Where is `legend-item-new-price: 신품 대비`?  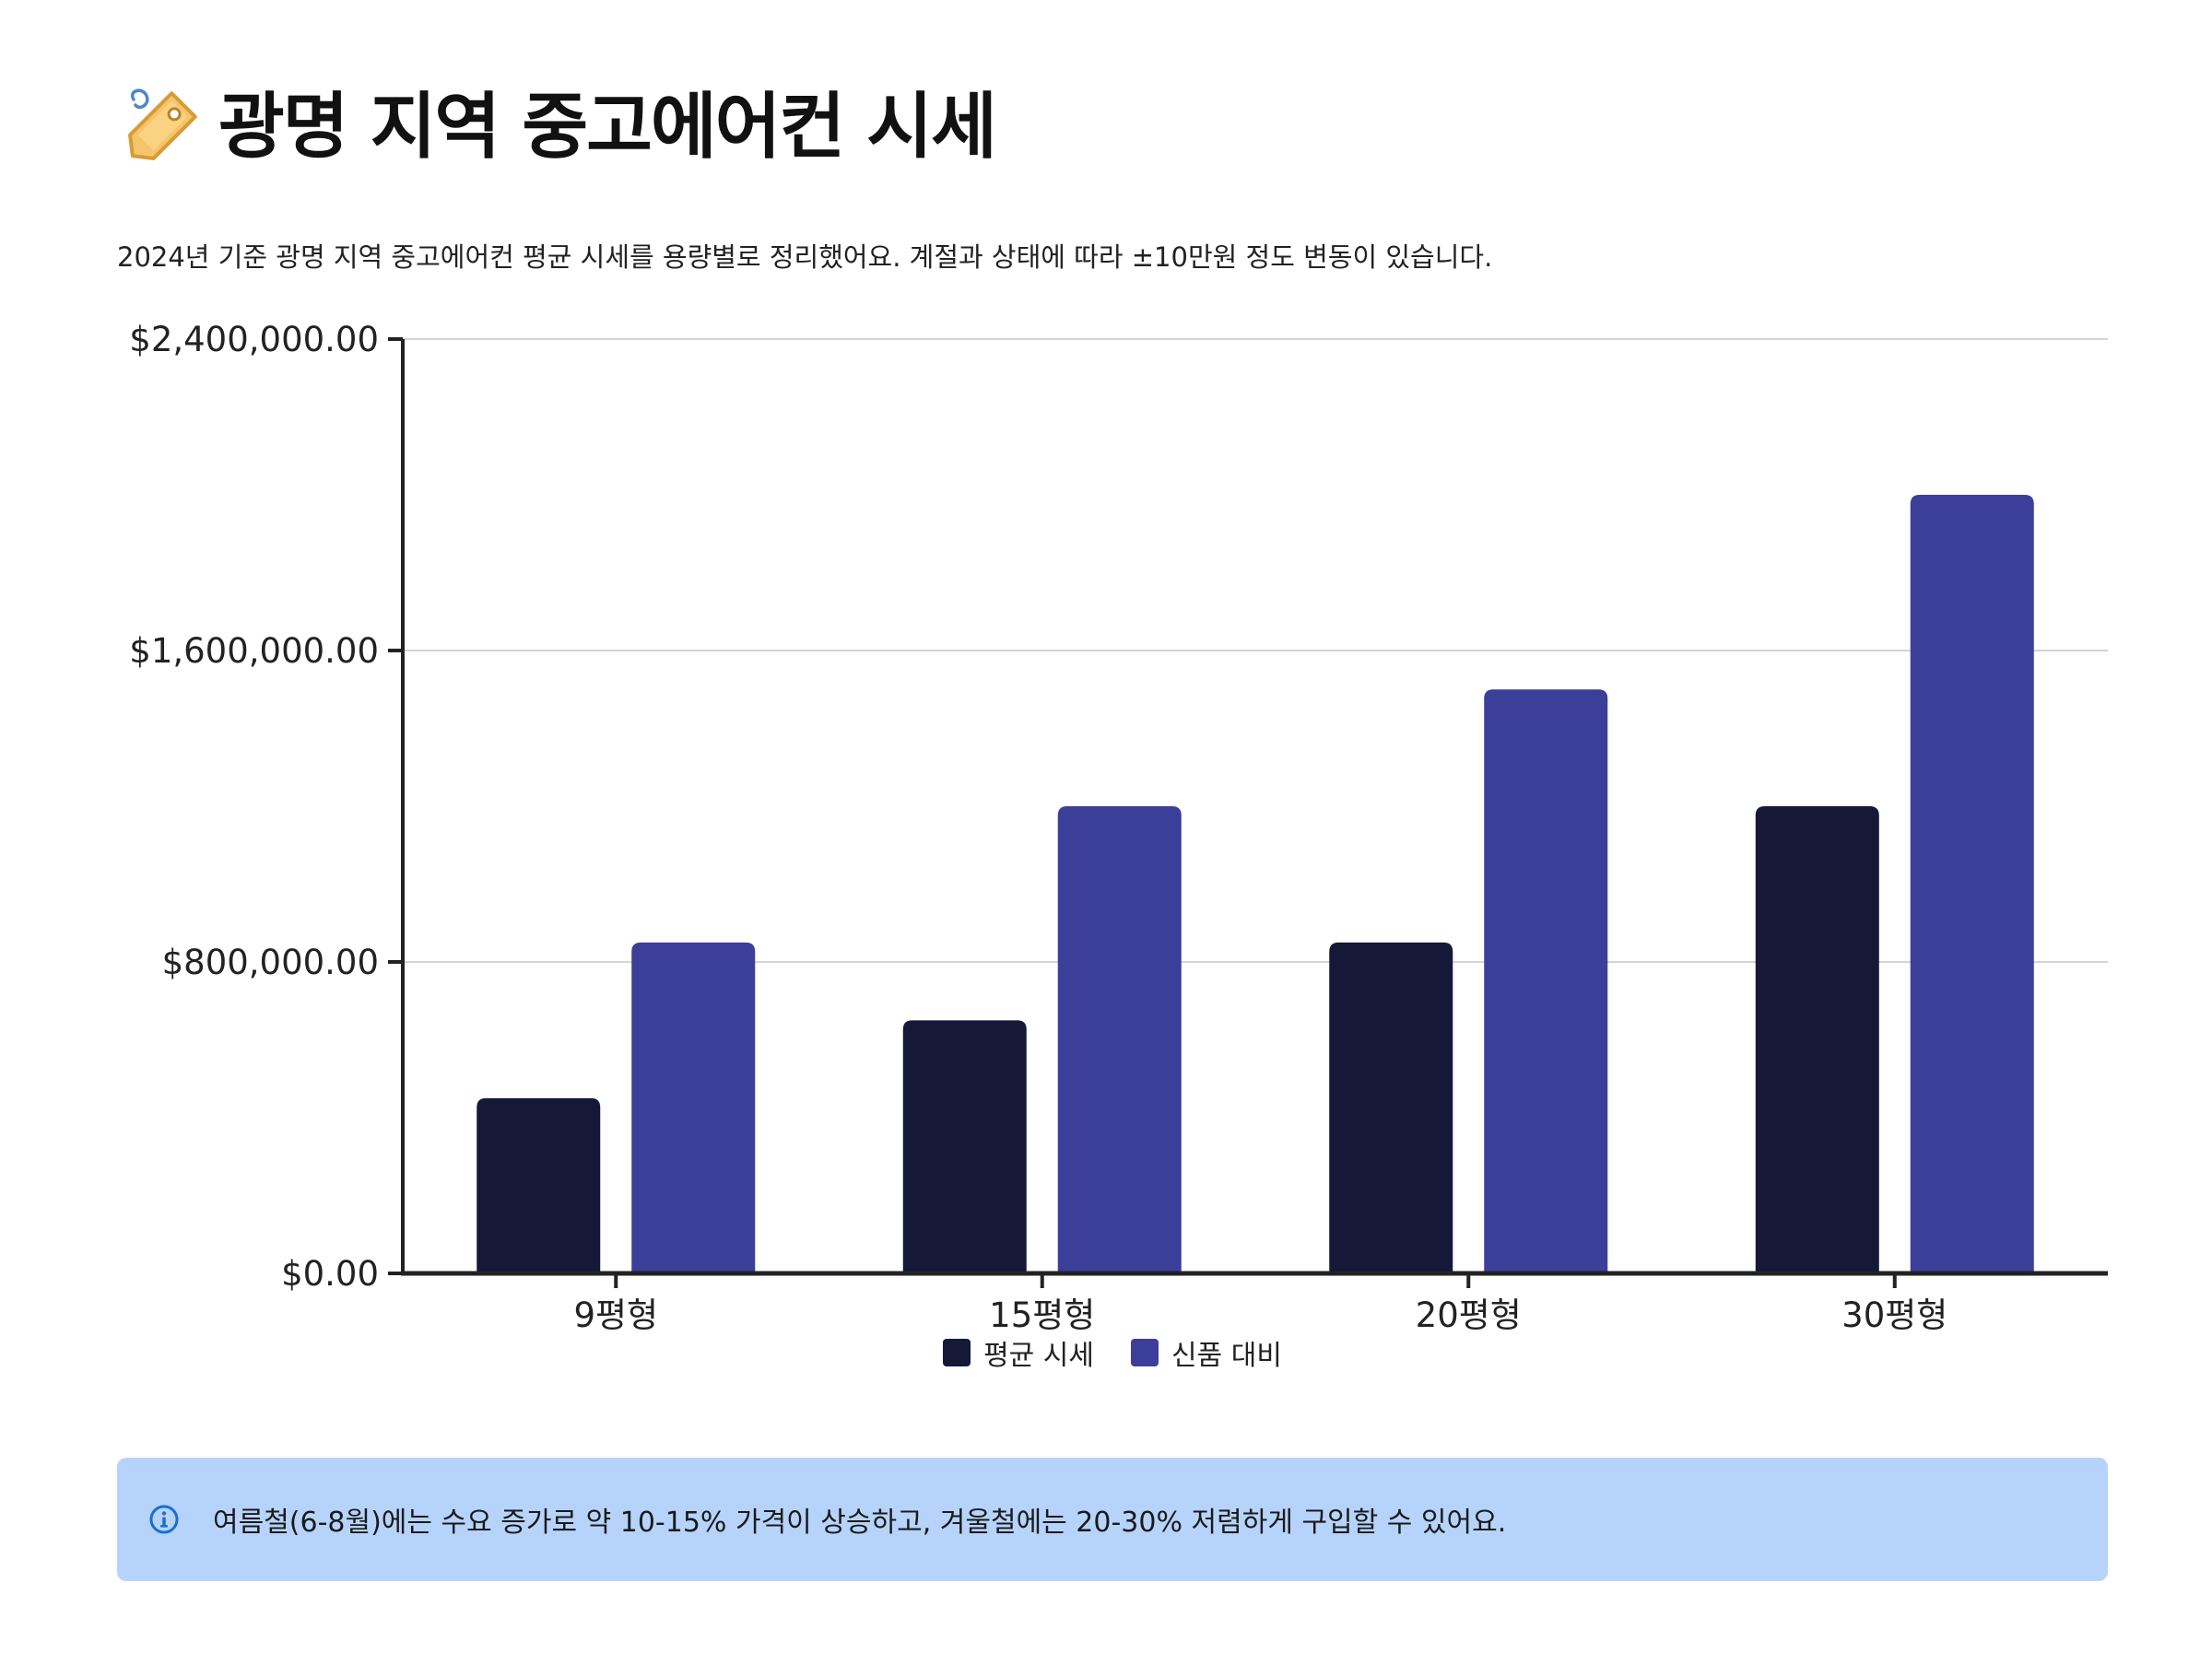
legend-item-new-price: 신품 대비 is located at coordinates (1206, 1352).